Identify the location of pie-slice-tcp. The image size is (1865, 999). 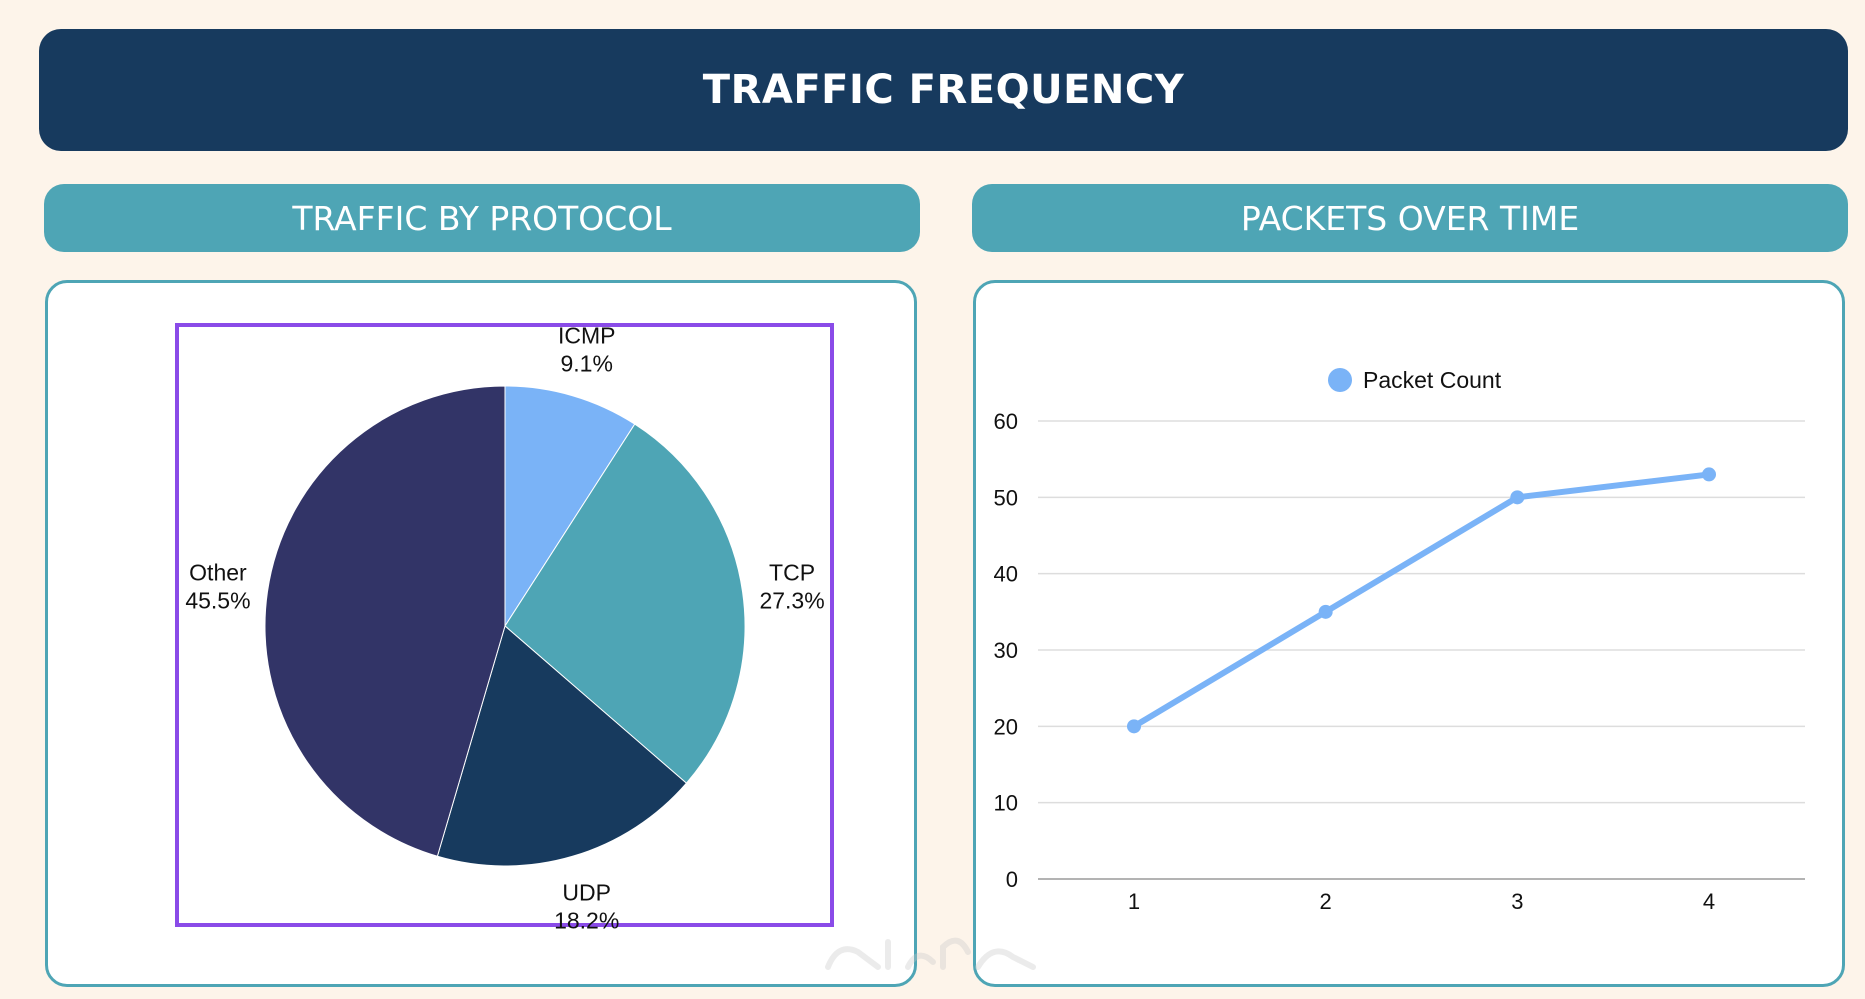
(625, 603).